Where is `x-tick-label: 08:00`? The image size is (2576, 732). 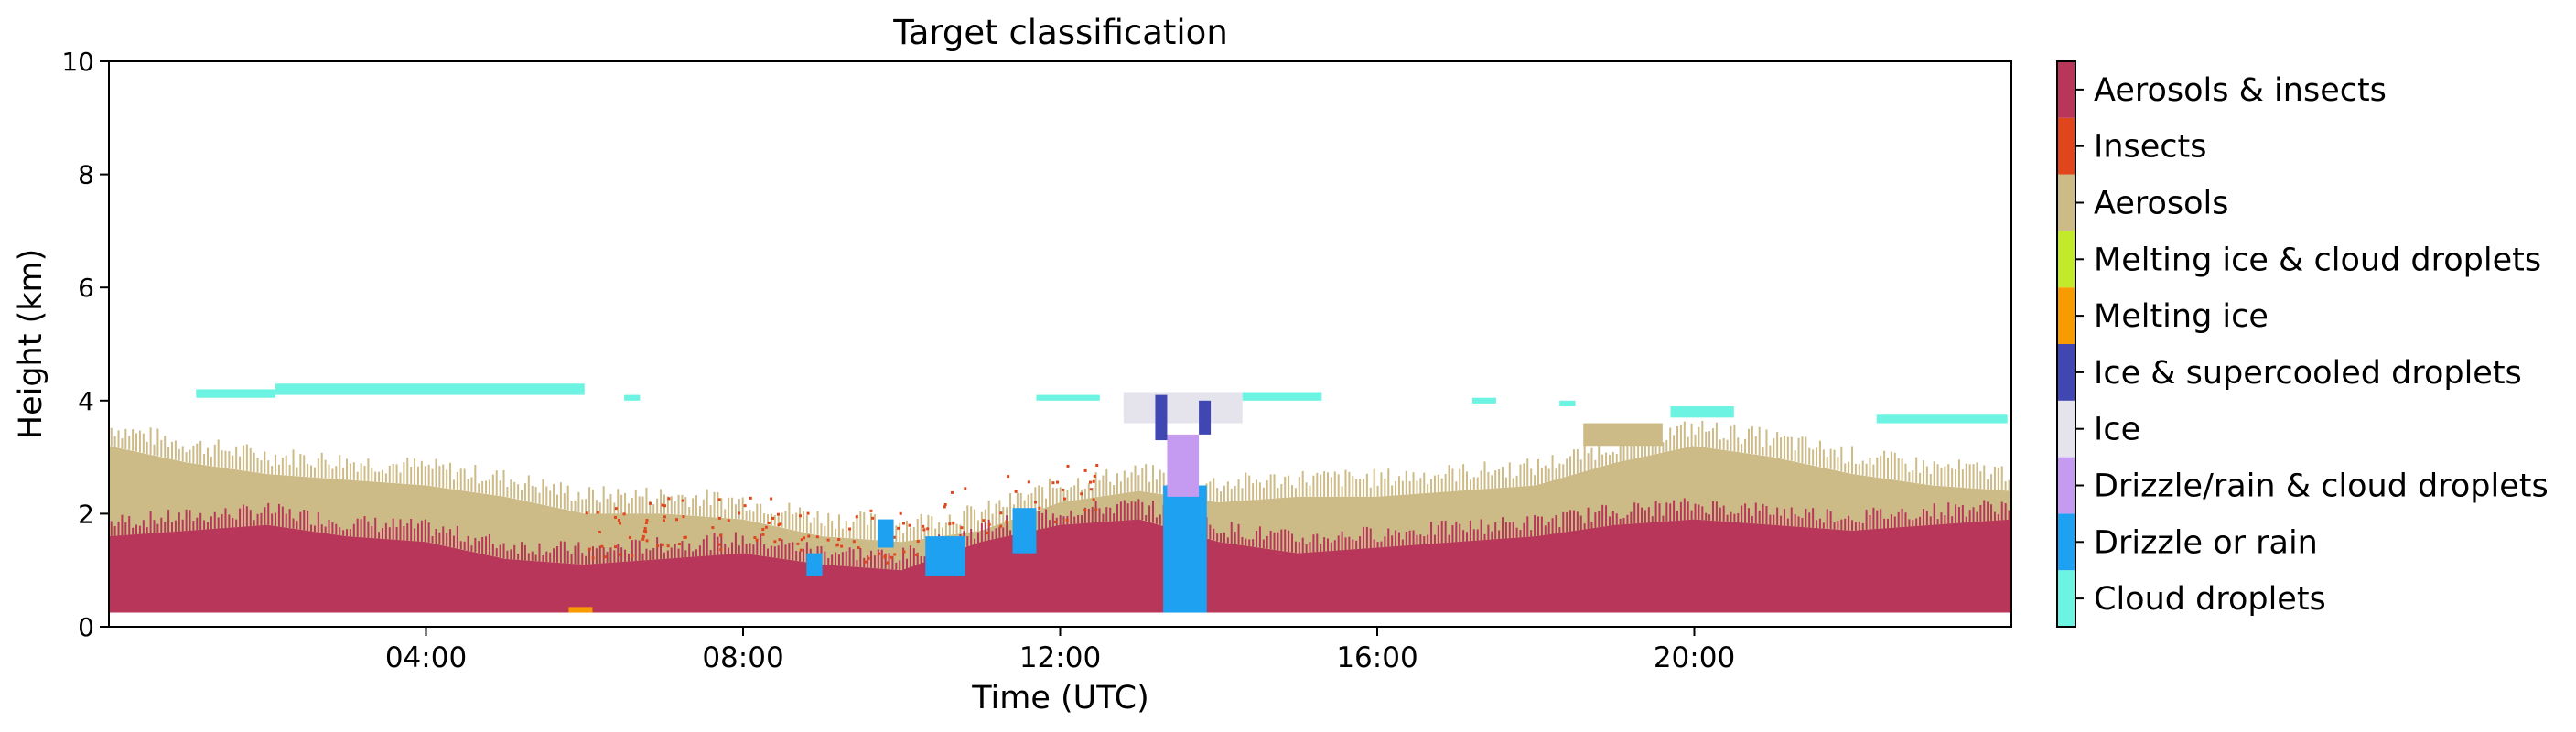 x-tick-label: 08:00 is located at coordinates (742, 658).